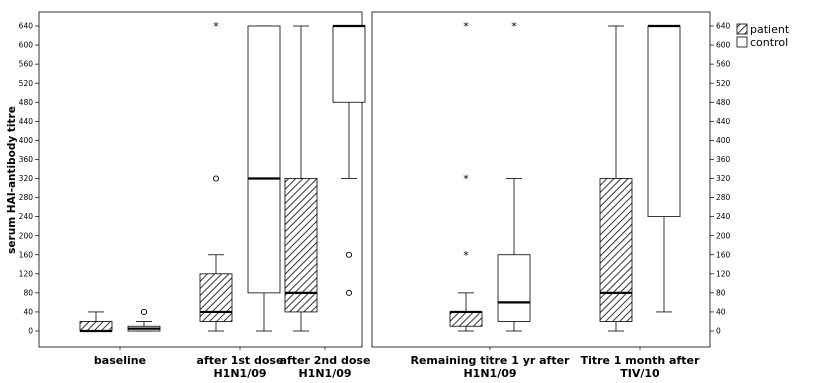 This screenshot has height=383, width=815. I want to click on y-tick-label-left: 600, so click(26, 45).